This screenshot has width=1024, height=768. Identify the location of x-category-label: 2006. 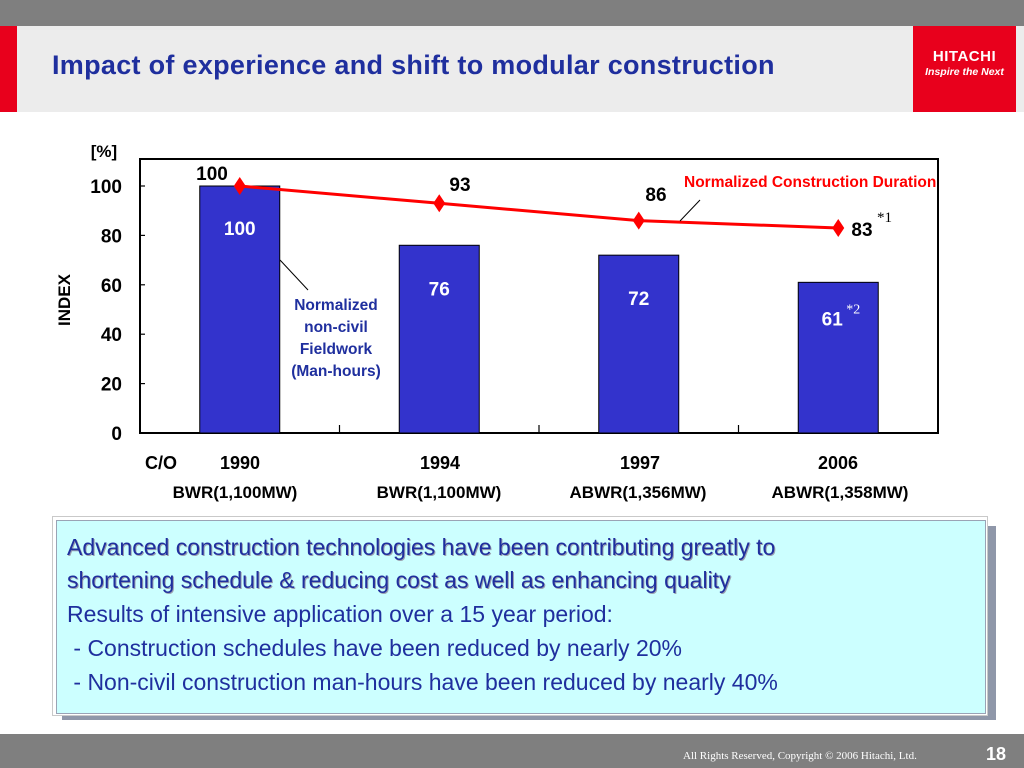
(838, 463).